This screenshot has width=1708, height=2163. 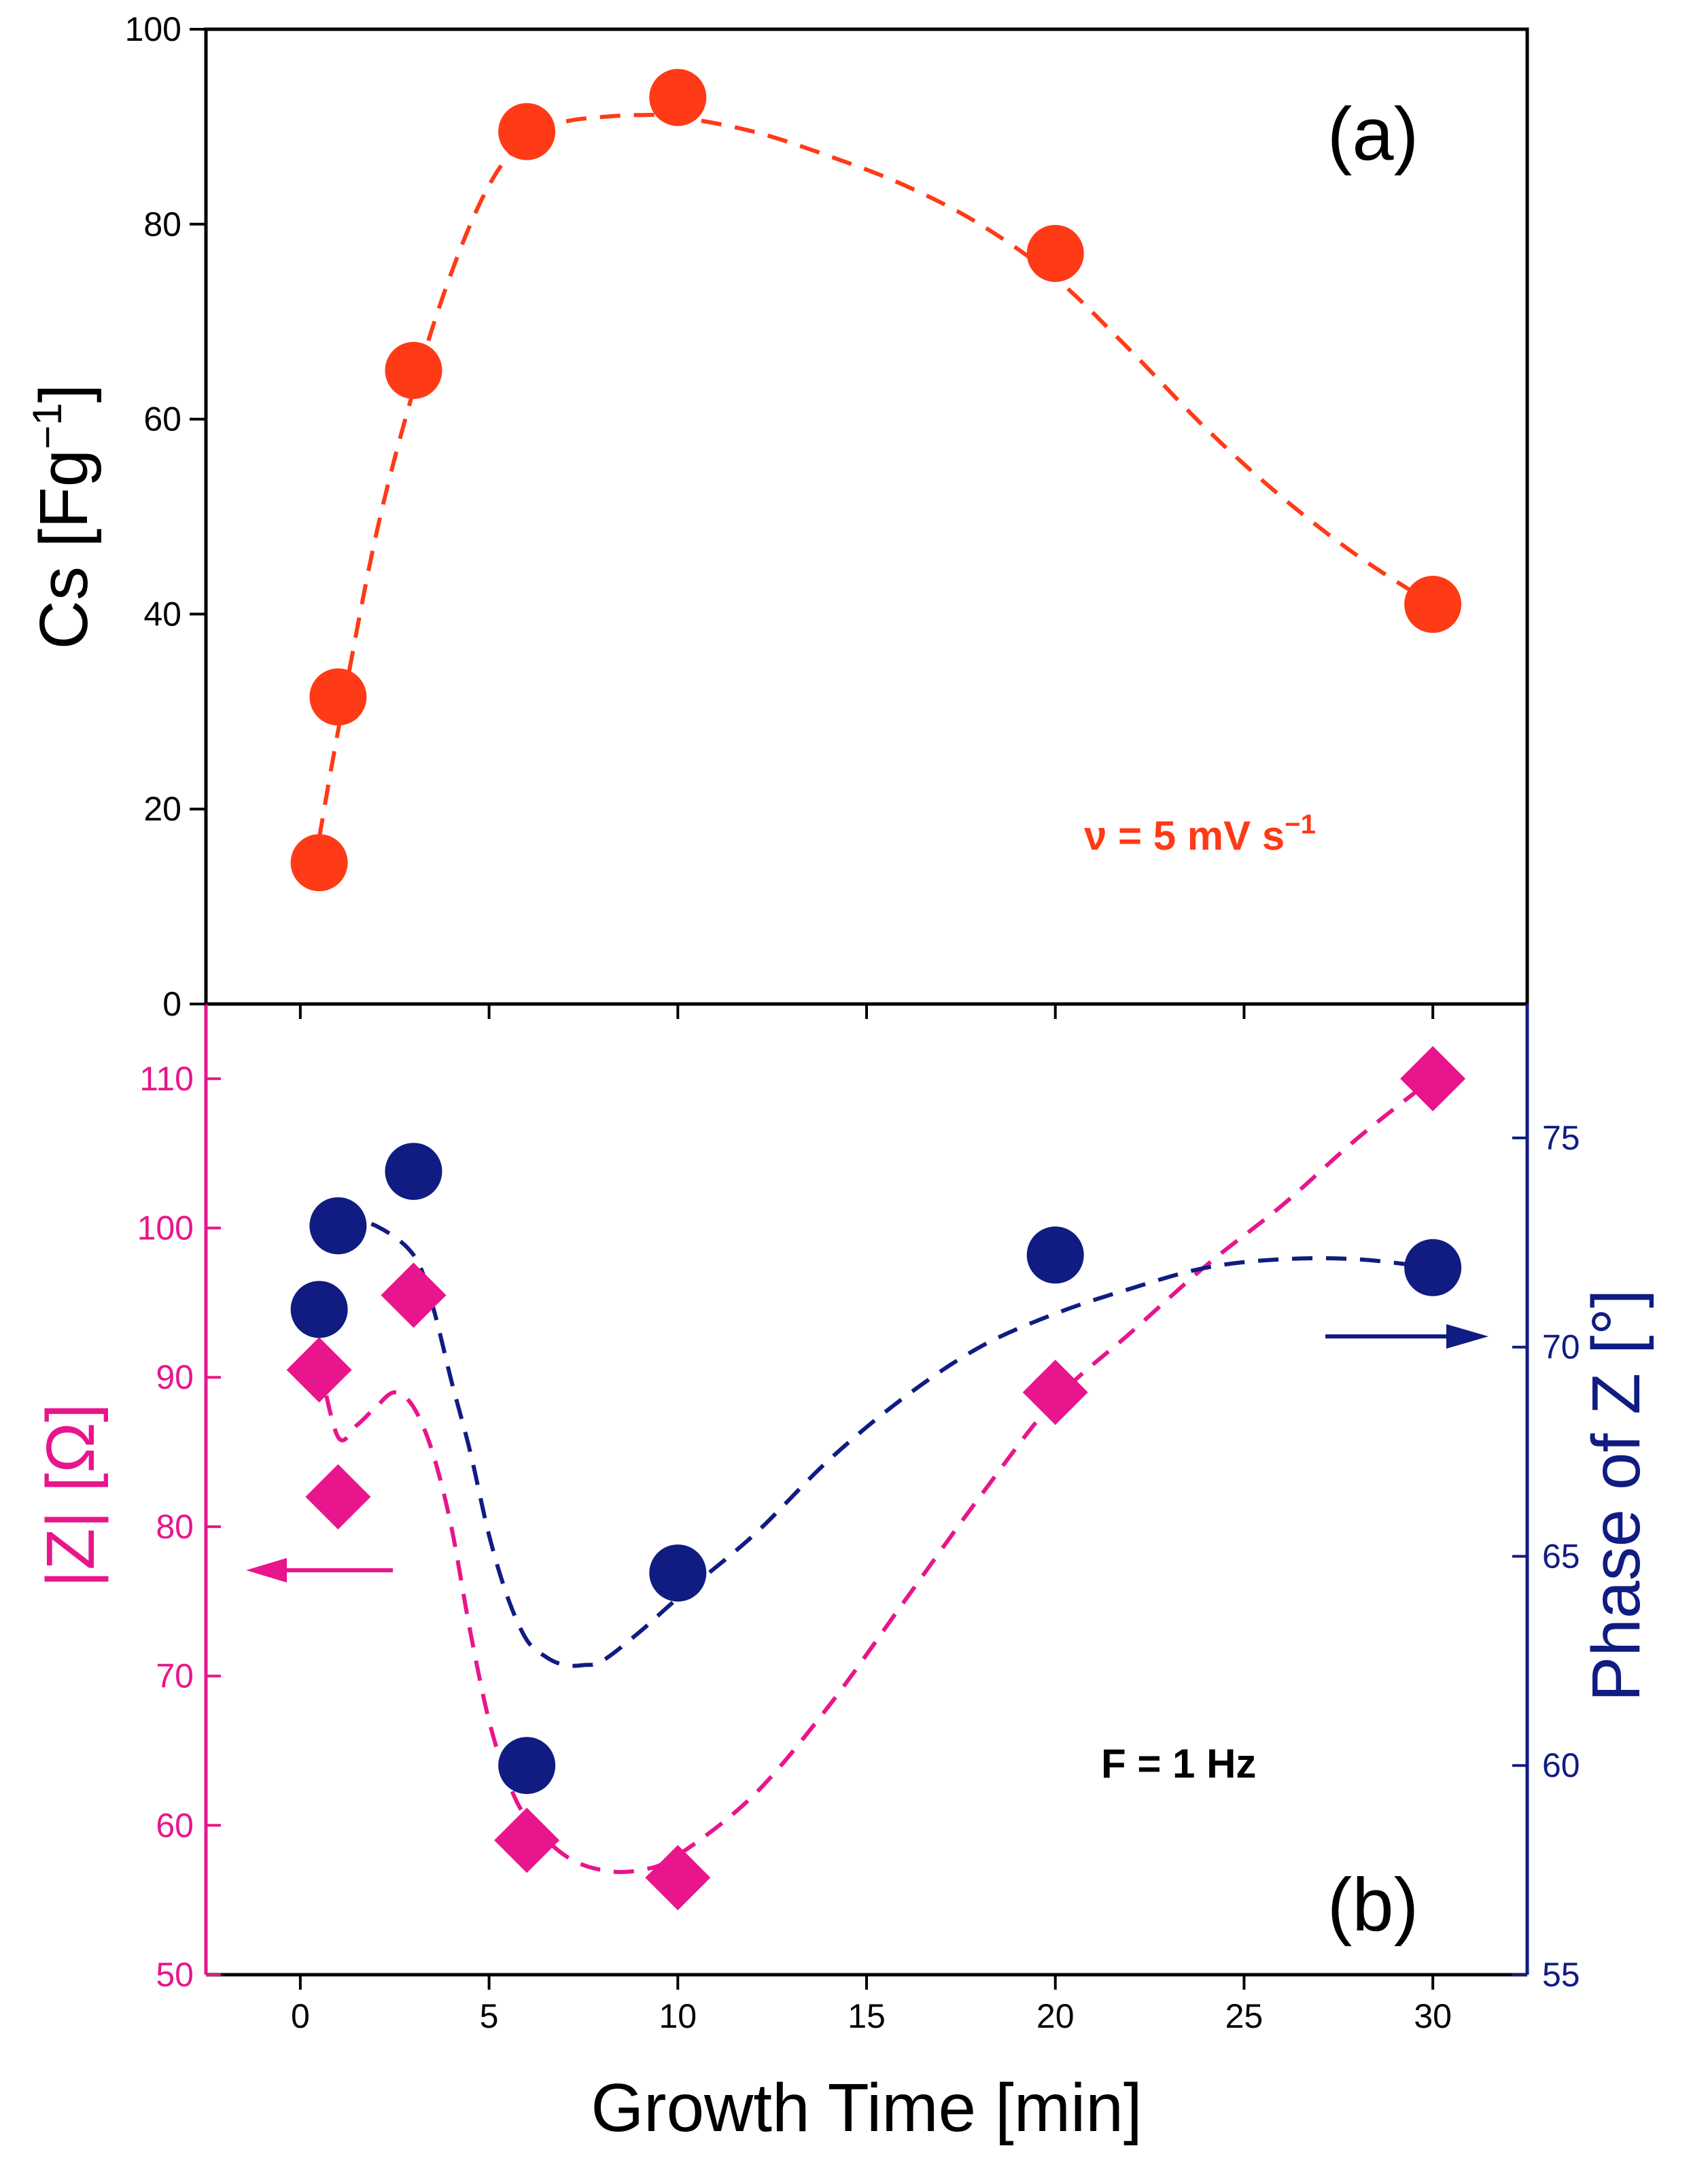 I want to click on y-tick-label-right-b: 55, so click(x=1561, y=1975).